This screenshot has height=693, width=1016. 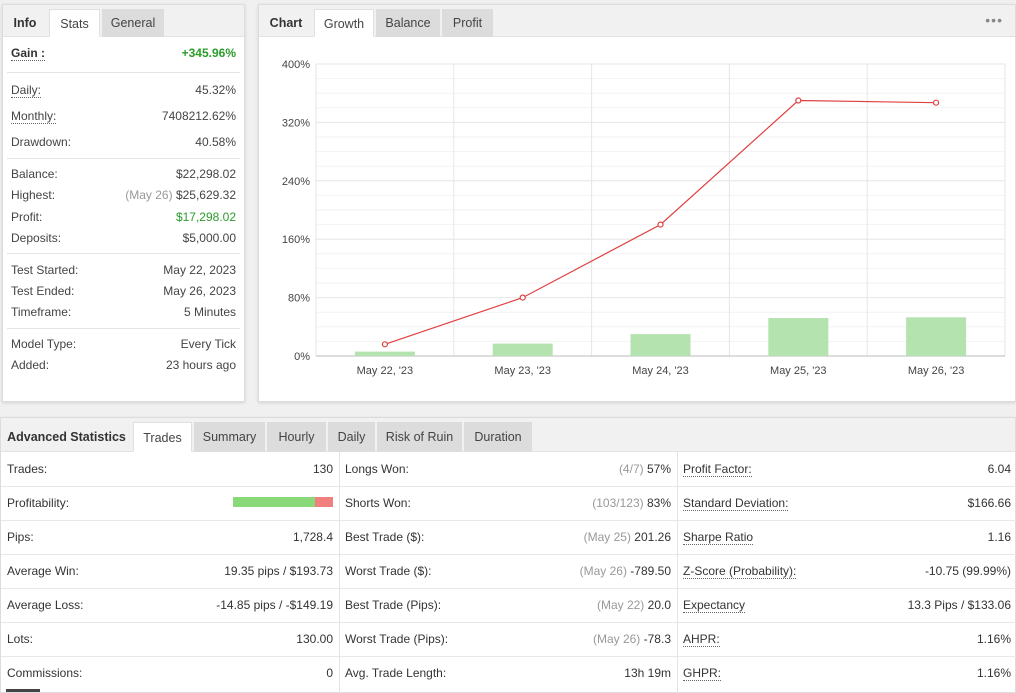 What do you see at coordinates (936, 336) in the screenshot?
I see `growth-bar` at bounding box center [936, 336].